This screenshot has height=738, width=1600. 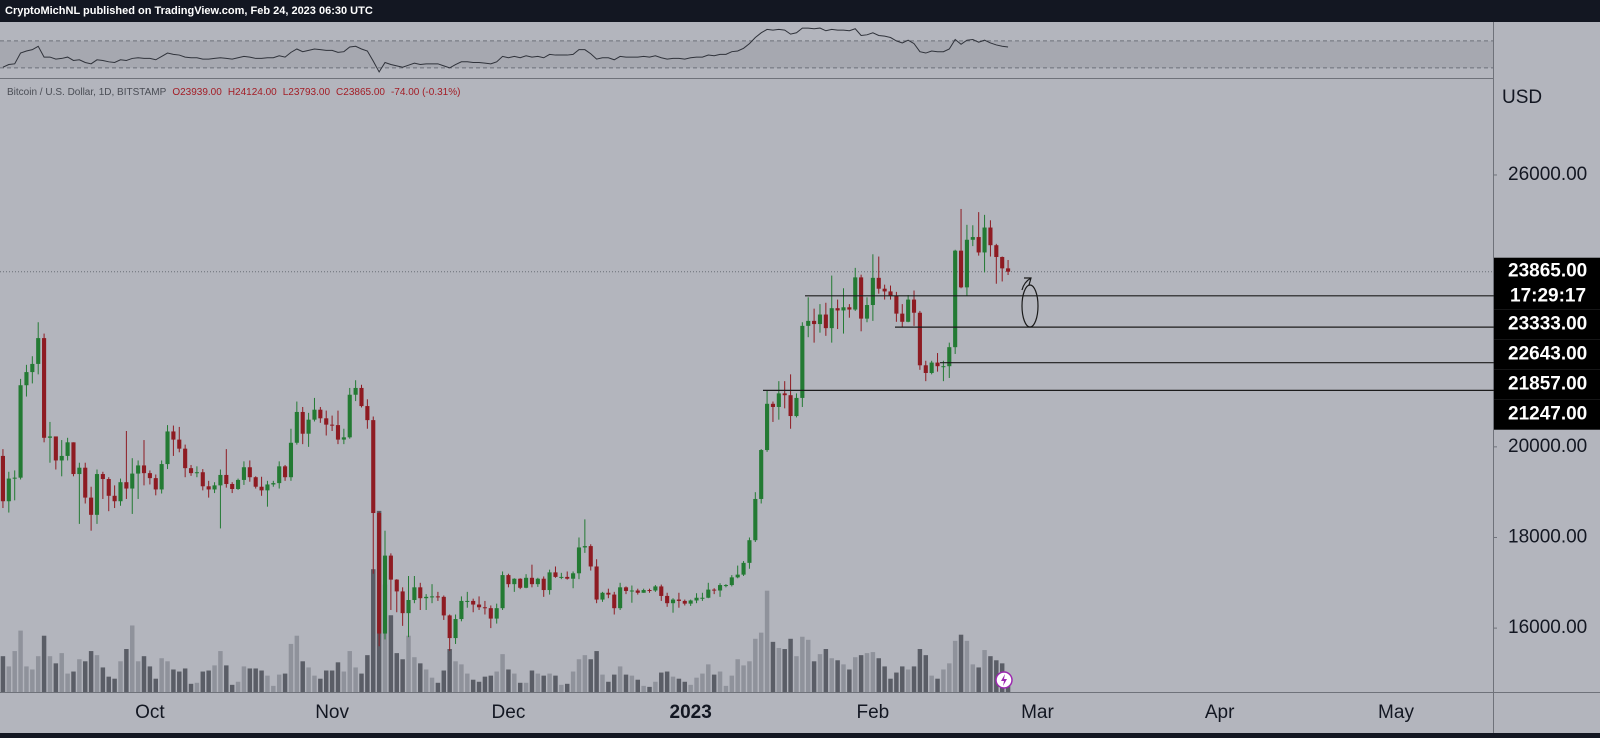 What do you see at coordinates (1547, 174) in the screenshot?
I see `y-tick-label: 26000.00` at bounding box center [1547, 174].